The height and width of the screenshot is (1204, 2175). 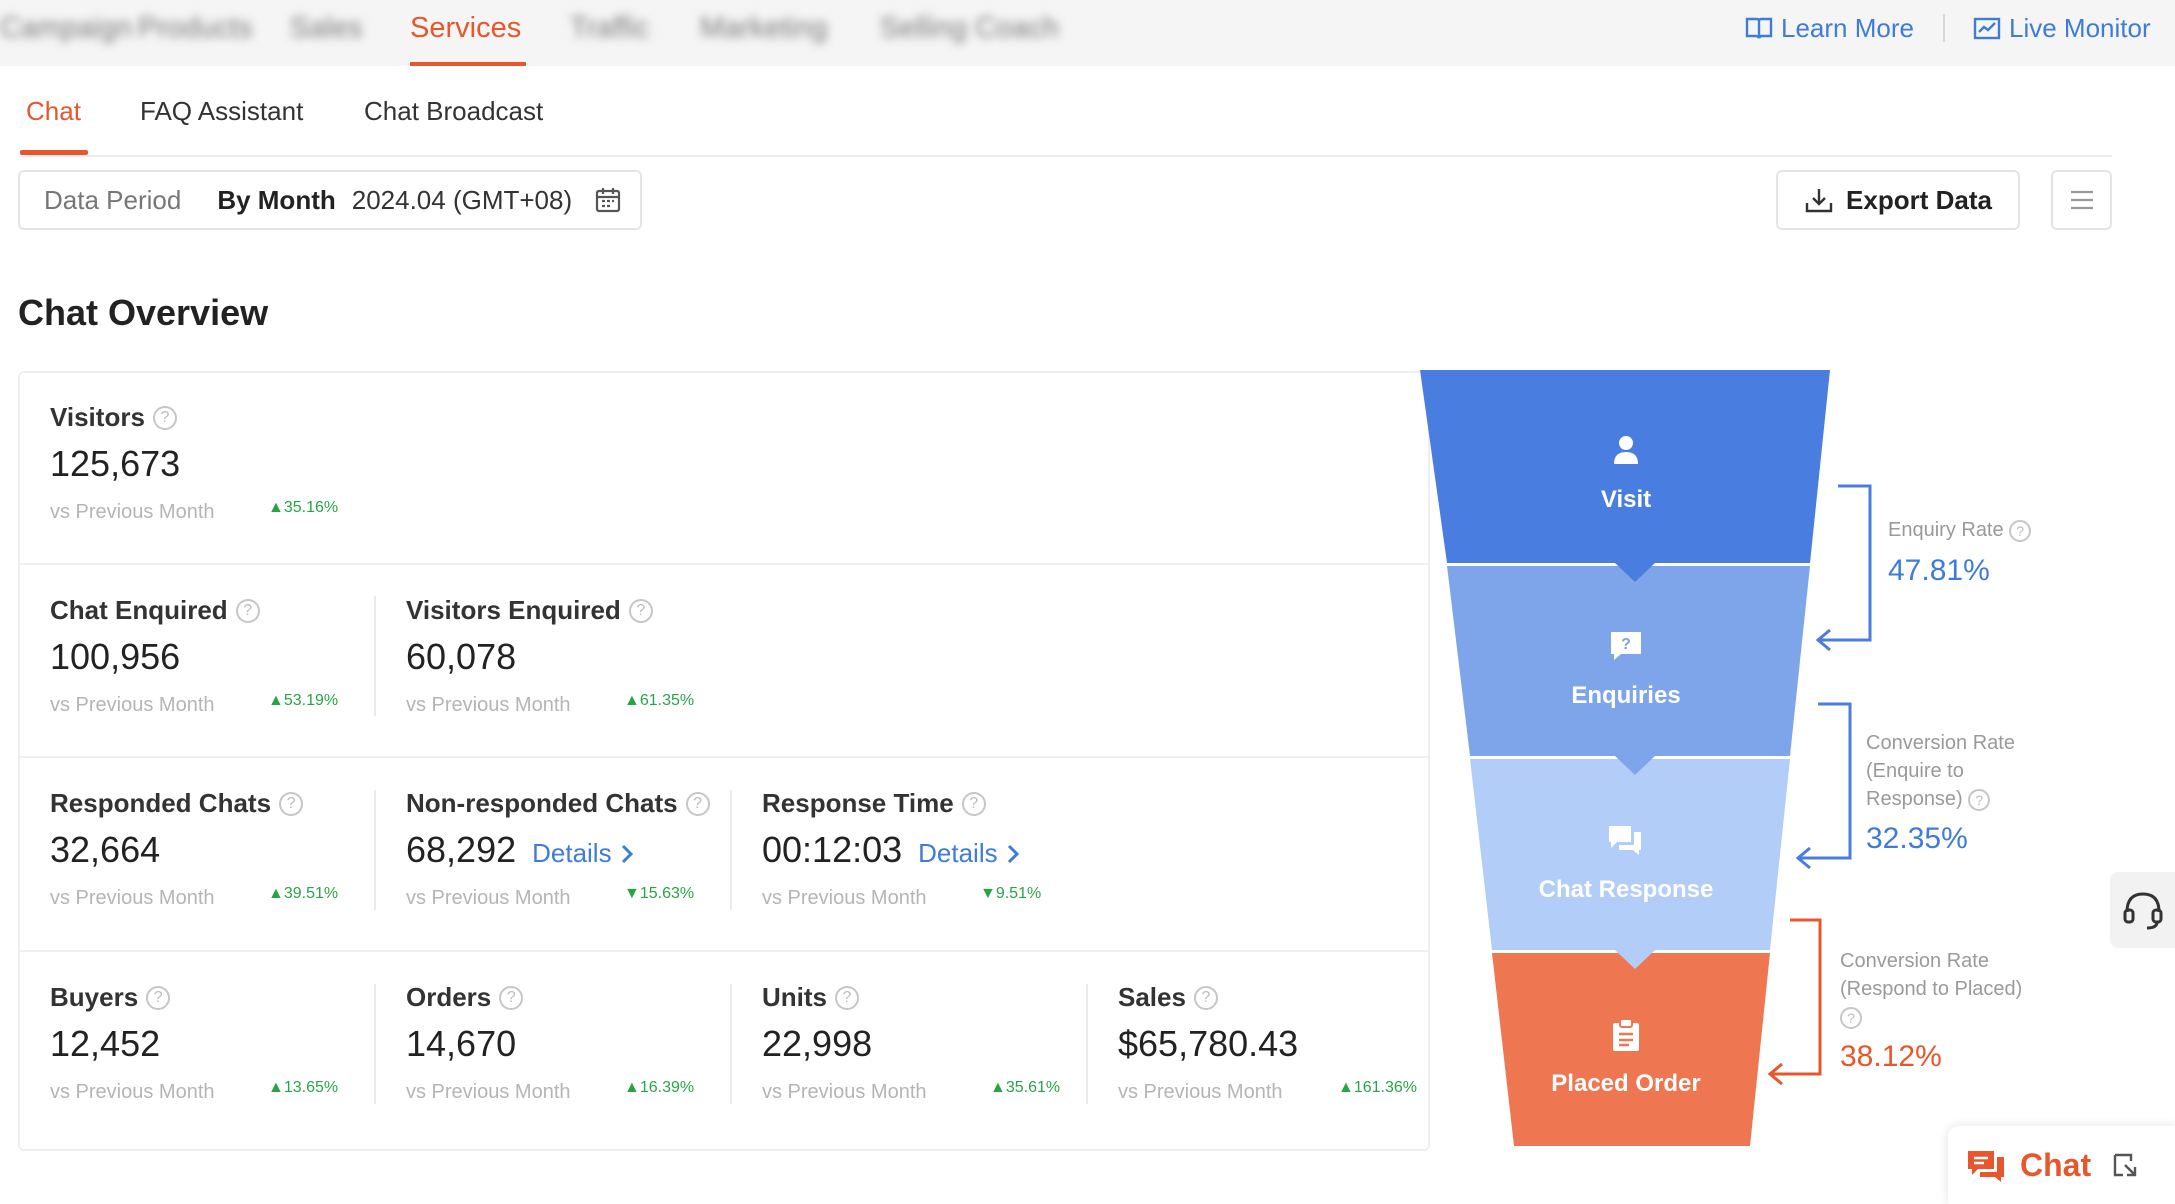 I want to click on menu-button, so click(x=2081, y=200).